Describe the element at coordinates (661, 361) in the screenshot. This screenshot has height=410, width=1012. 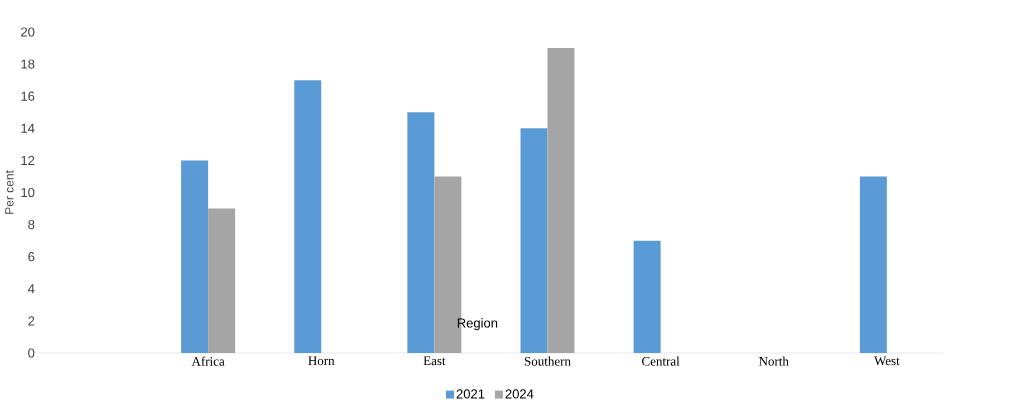
I see `x-tick-label: Central` at that location.